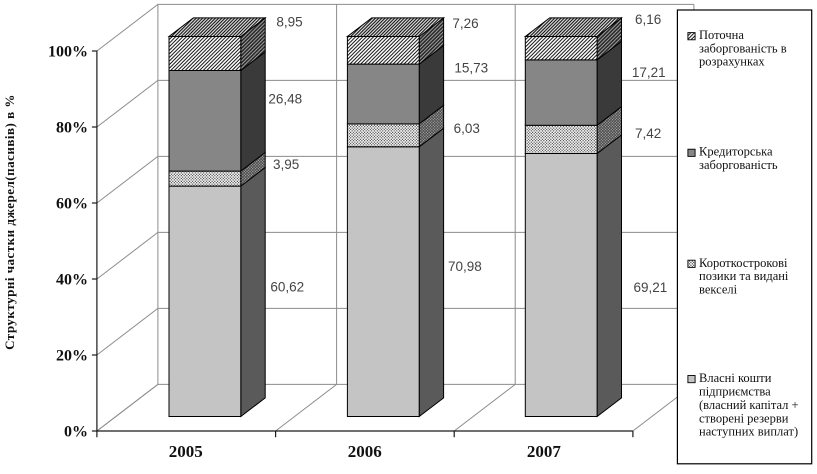  What do you see at coordinates (735, 392) in the screenshot?
I see `svg-text: підприємства` at bounding box center [735, 392].